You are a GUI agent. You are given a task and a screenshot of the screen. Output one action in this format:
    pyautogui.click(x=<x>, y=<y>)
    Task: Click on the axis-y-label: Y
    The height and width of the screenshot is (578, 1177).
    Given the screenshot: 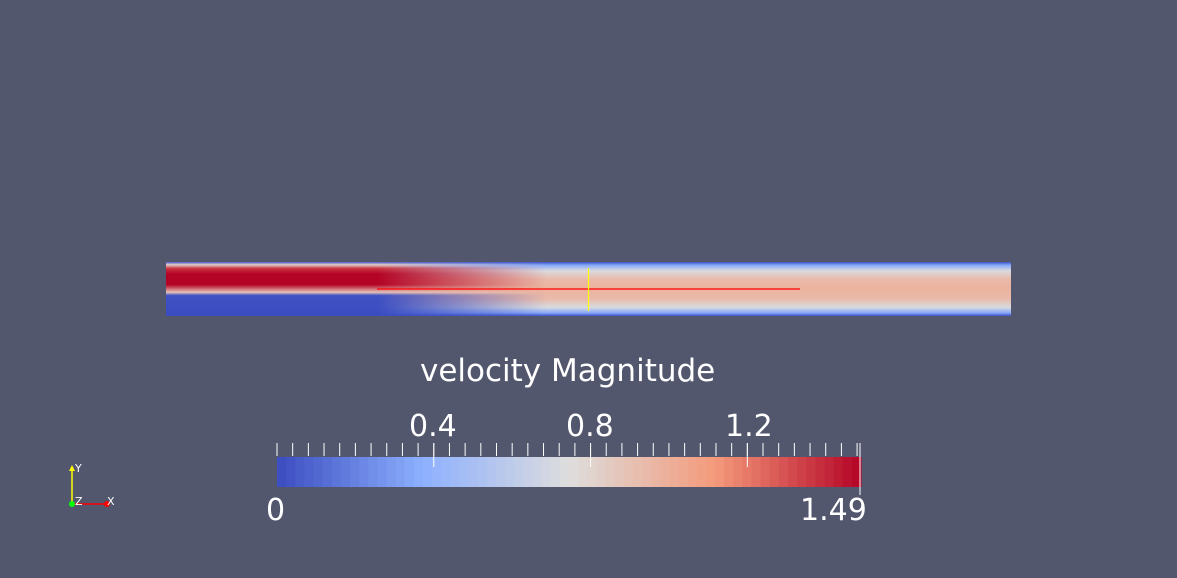 What is the action you would take?
    pyautogui.click(x=78, y=468)
    